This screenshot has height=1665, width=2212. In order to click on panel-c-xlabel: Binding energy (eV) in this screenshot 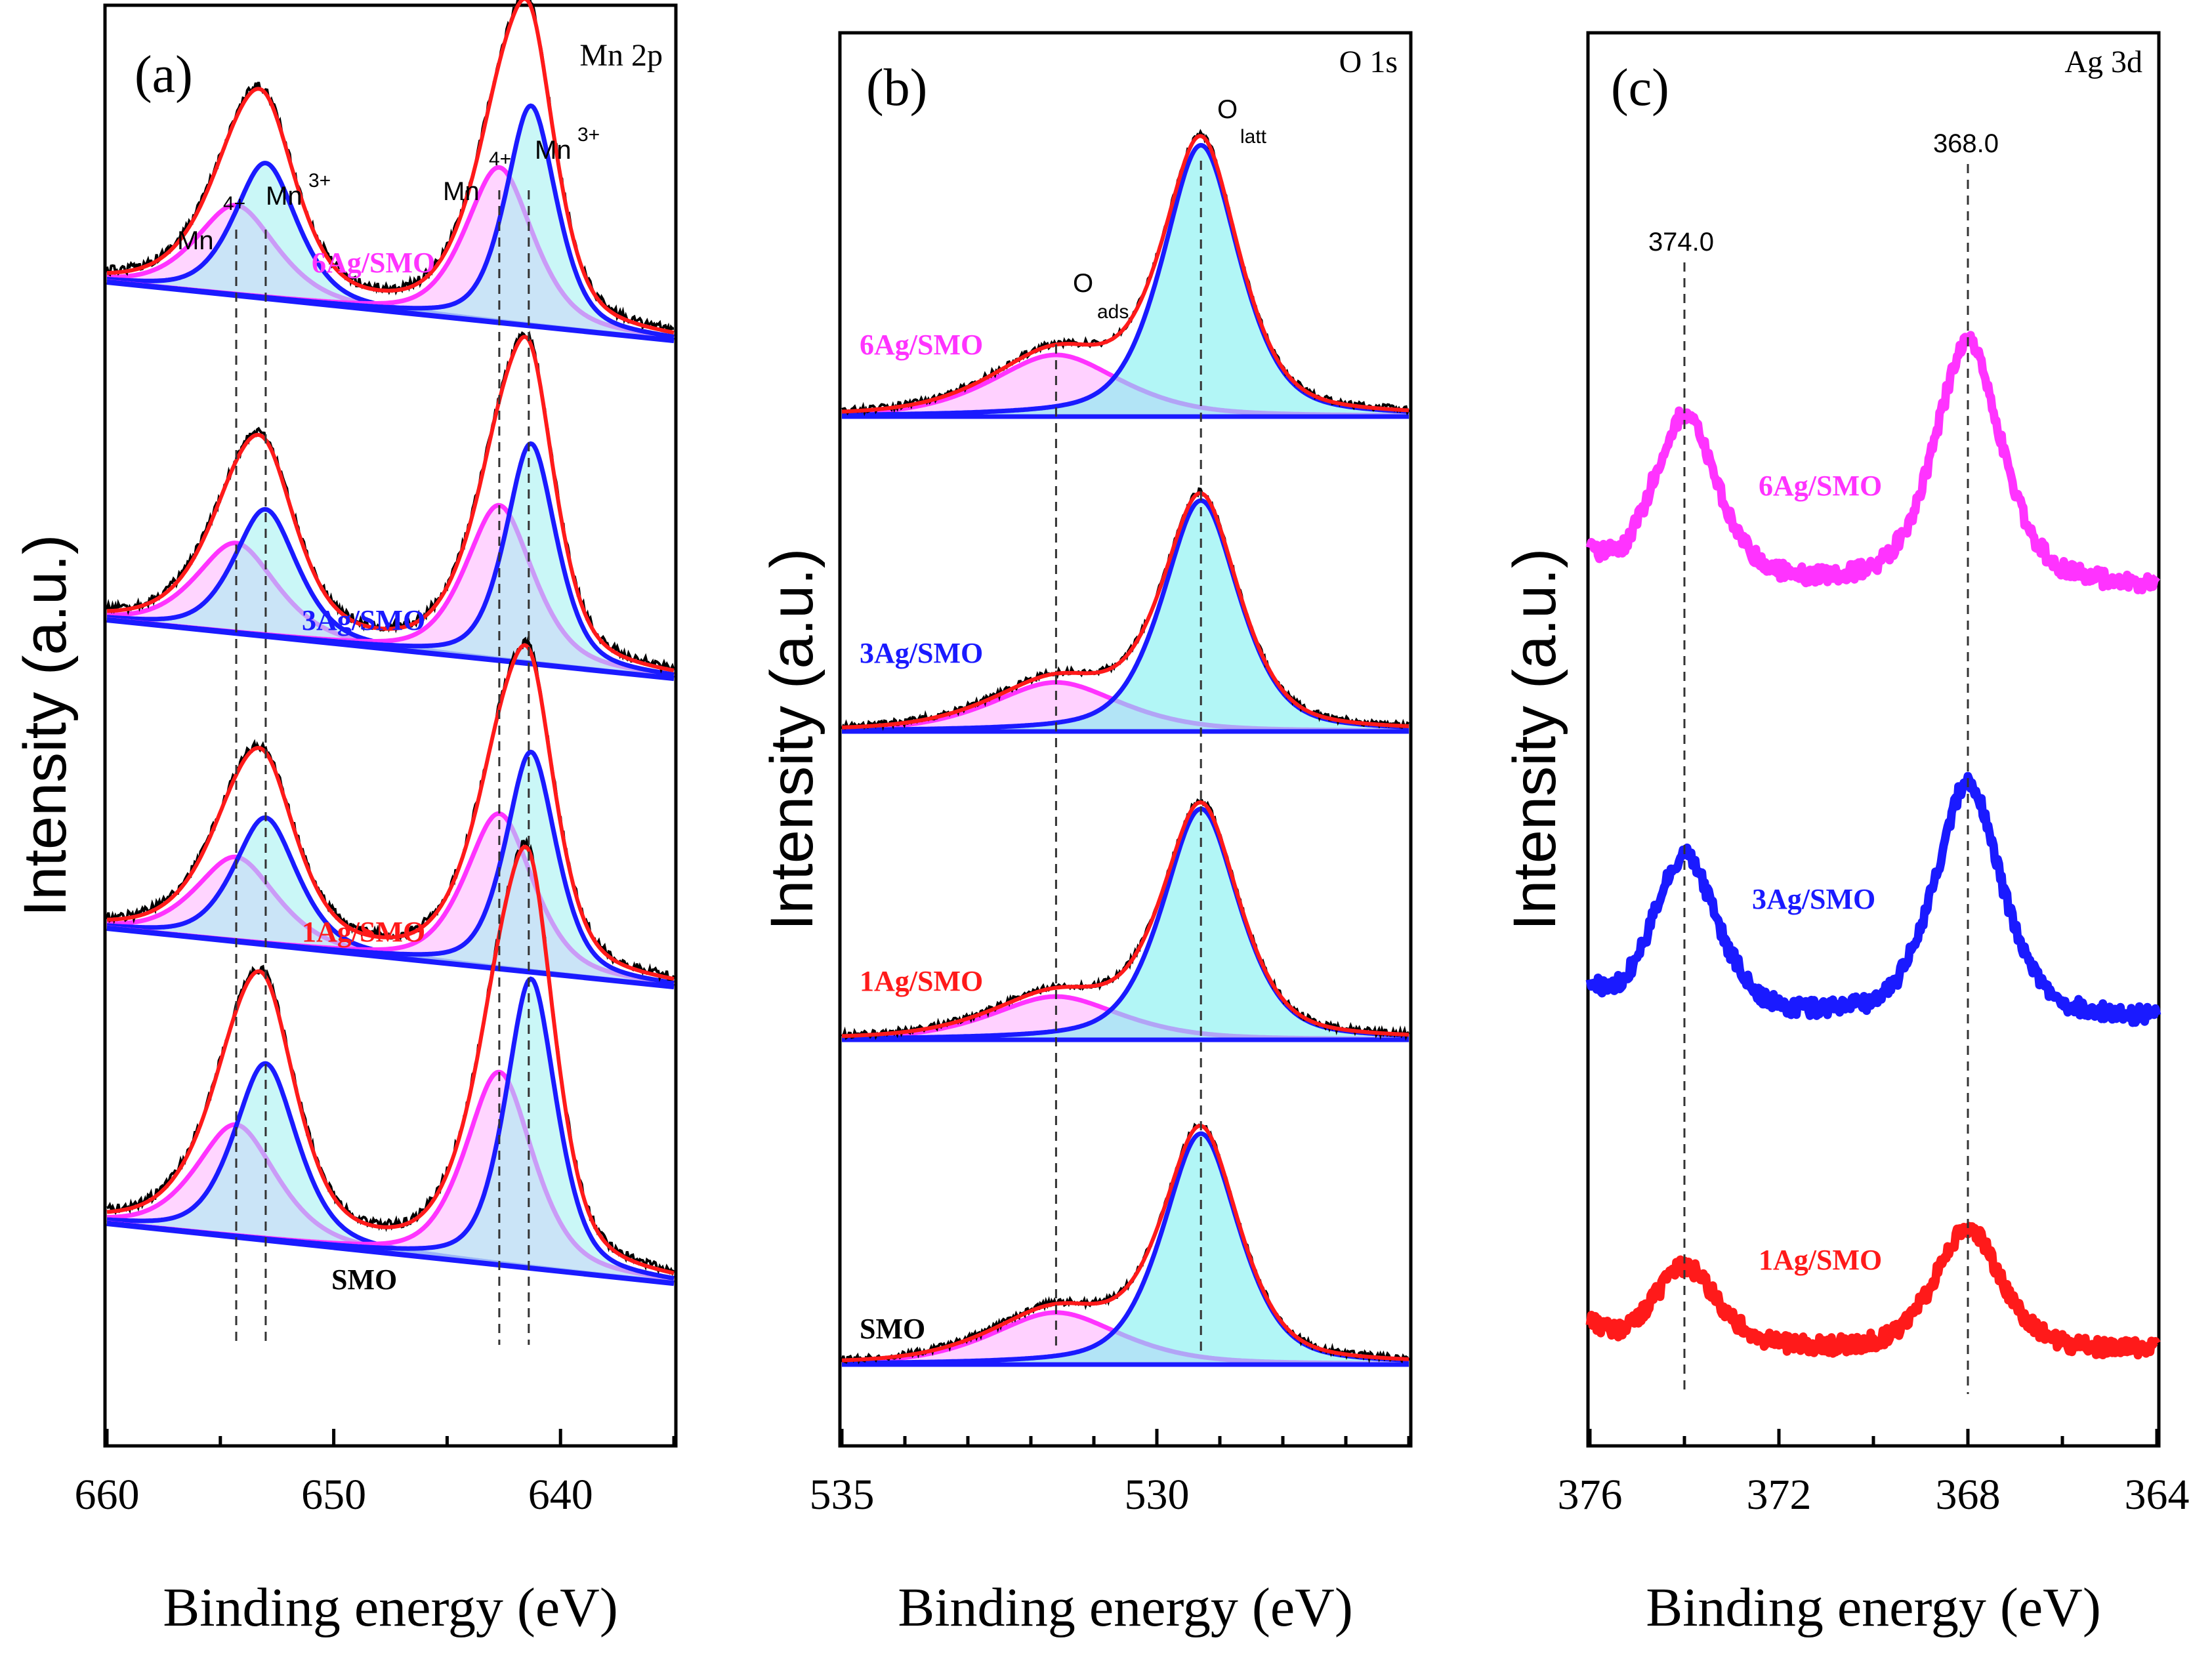, I will do `click(1873, 1607)`.